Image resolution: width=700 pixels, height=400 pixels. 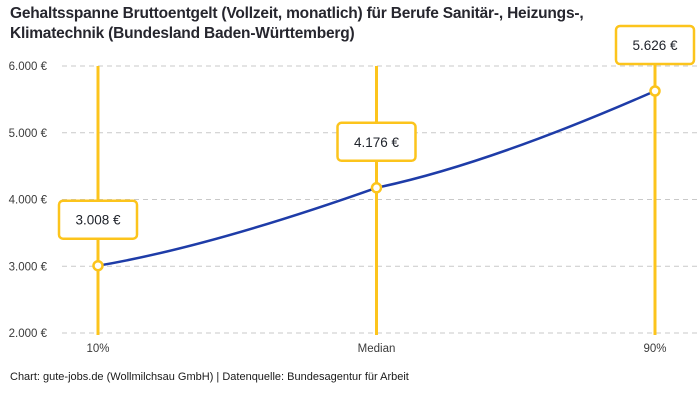 What do you see at coordinates (654, 349) in the screenshot?
I see `x-axis-tick-label: 90%` at bounding box center [654, 349].